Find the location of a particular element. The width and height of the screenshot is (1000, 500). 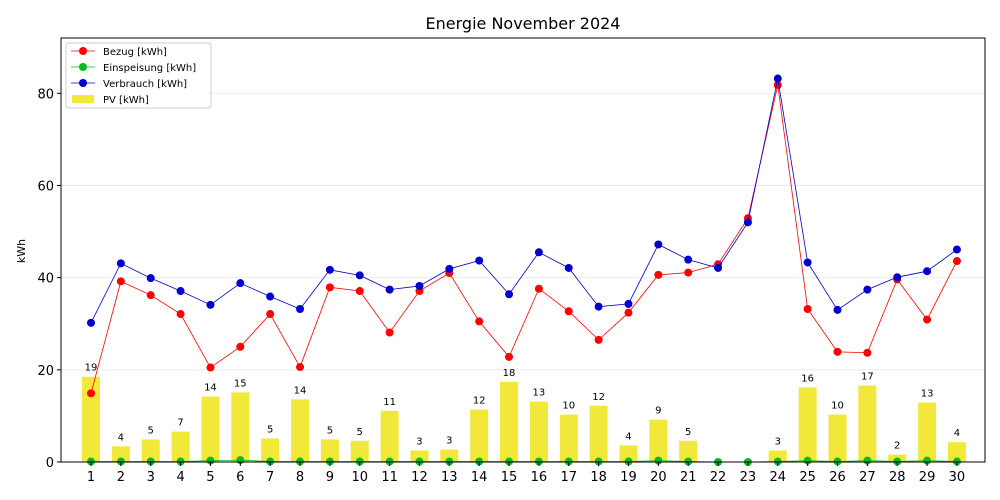

x-tick-label: 7 is located at coordinates (270, 477).